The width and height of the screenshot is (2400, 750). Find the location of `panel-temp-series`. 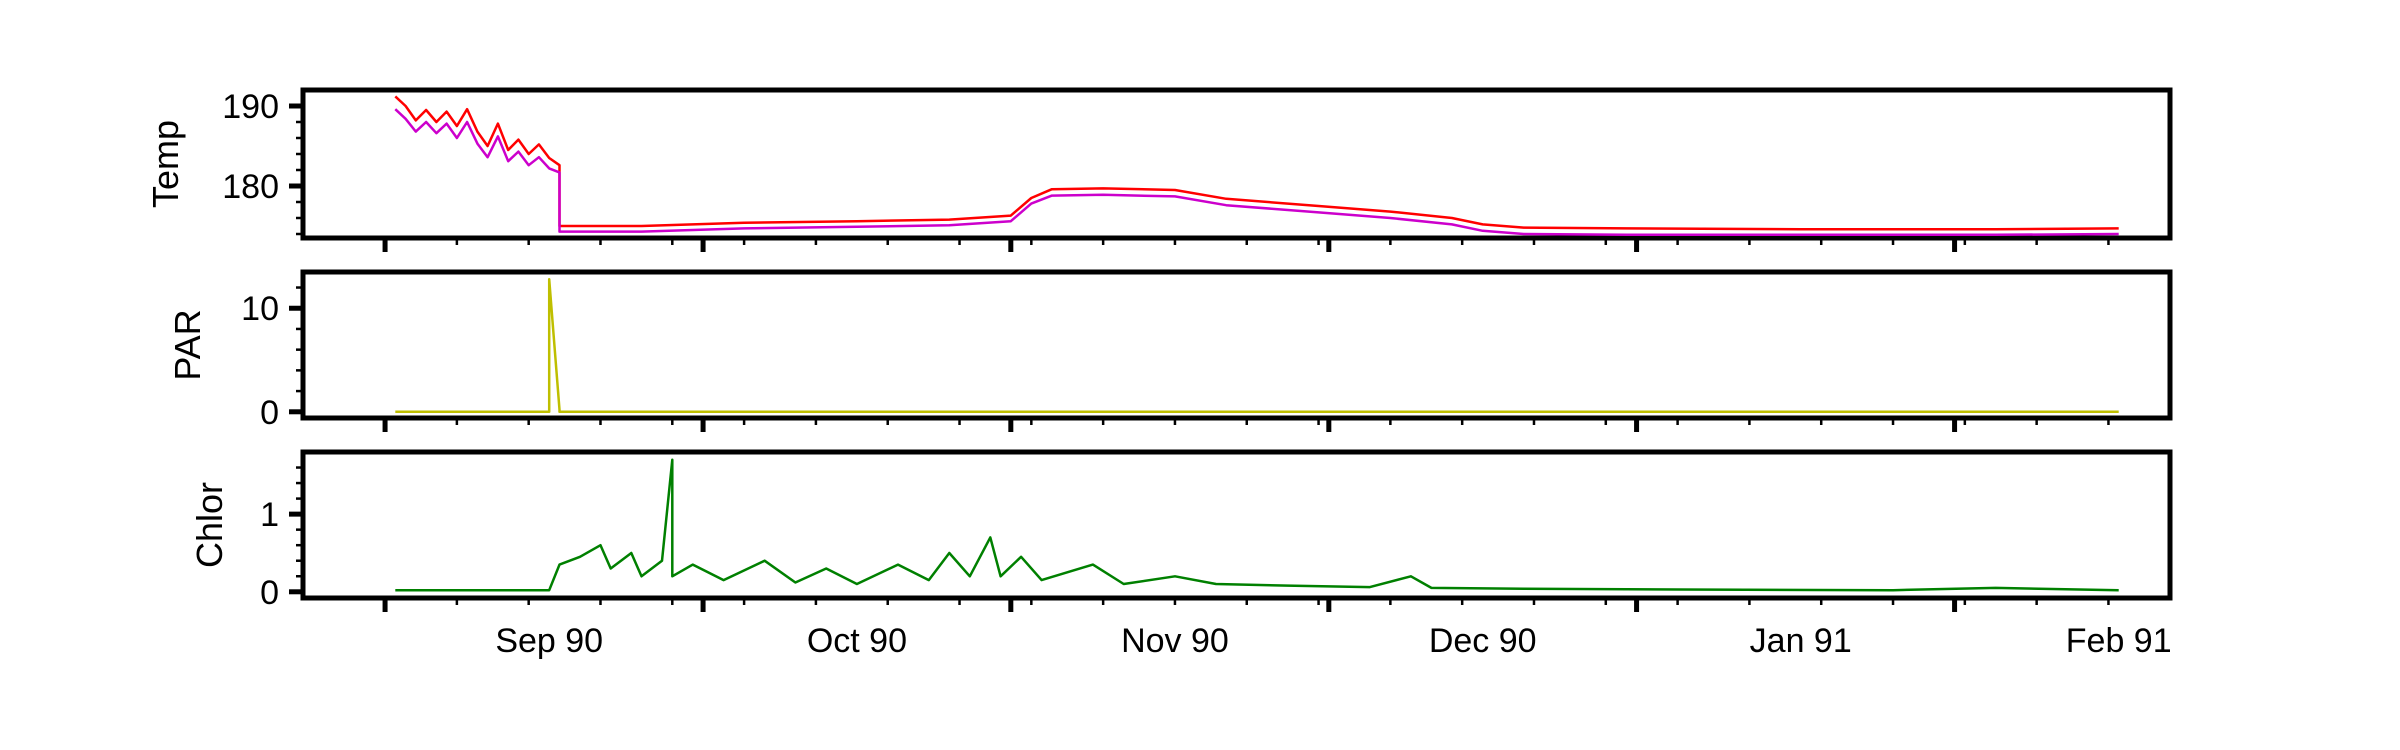

panel-temp-series is located at coordinates (1256, 166).